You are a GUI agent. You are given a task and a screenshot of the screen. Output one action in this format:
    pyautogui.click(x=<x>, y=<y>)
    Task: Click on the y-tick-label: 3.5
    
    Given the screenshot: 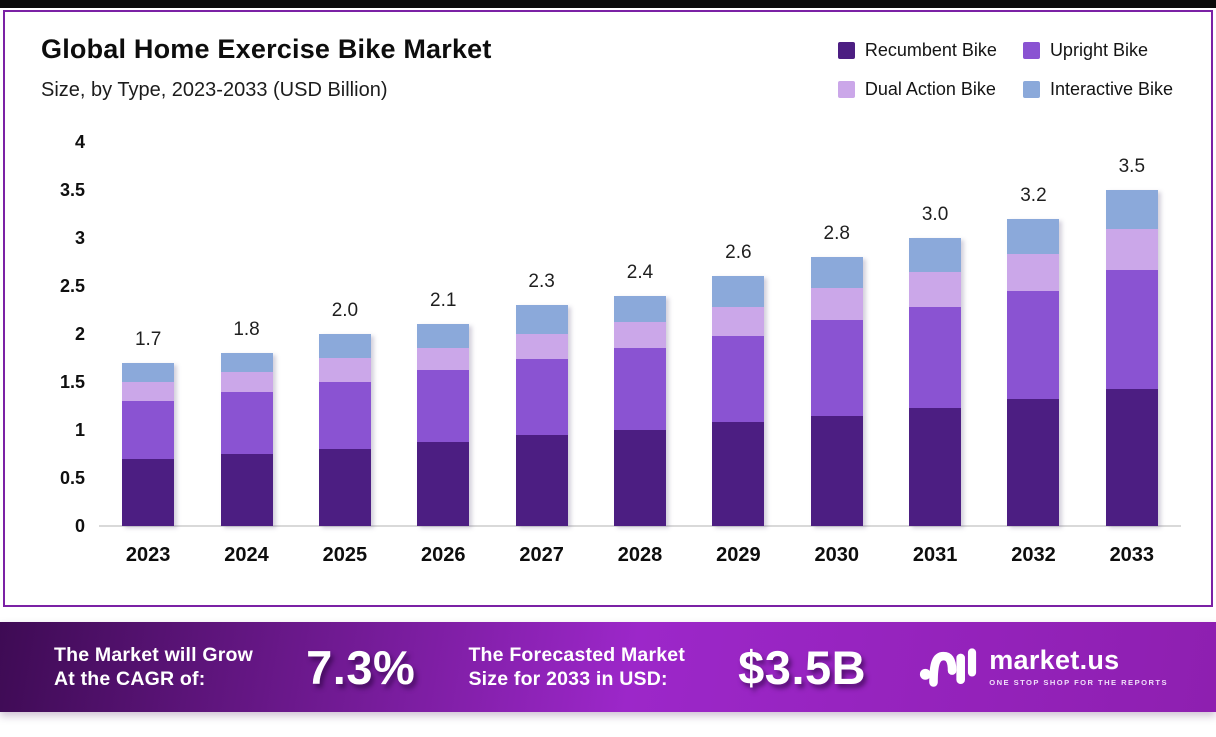 What is the action you would take?
    pyautogui.click(x=72, y=190)
    